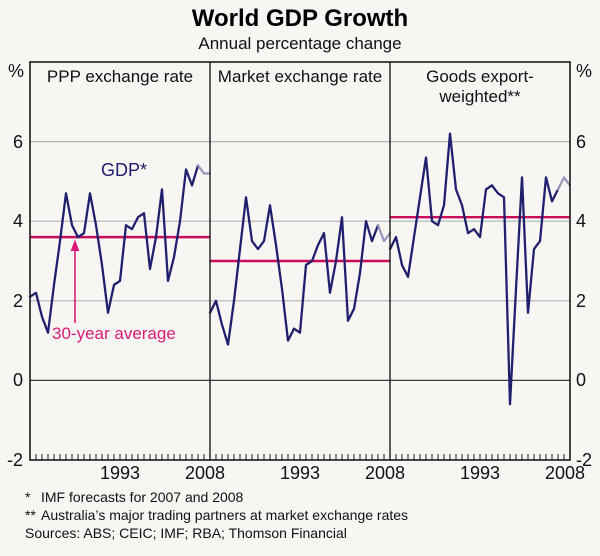  What do you see at coordinates (17, 300) in the screenshot?
I see `y-tick-label-left: 2` at bounding box center [17, 300].